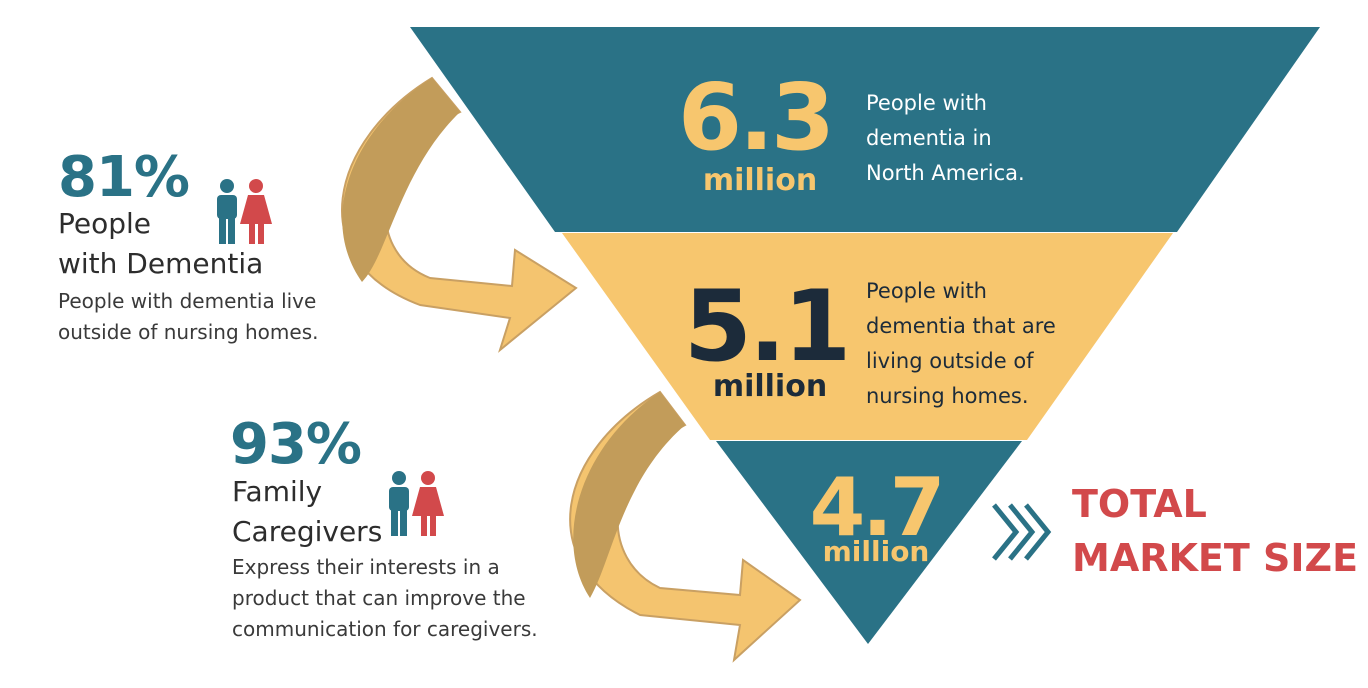 Image resolution: width=1368 pixels, height=688 pixels. What do you see at coordinates (296, 444) in the screenshot?
I see `stat-2-percent: 93%` at bounding box center [296, 444].